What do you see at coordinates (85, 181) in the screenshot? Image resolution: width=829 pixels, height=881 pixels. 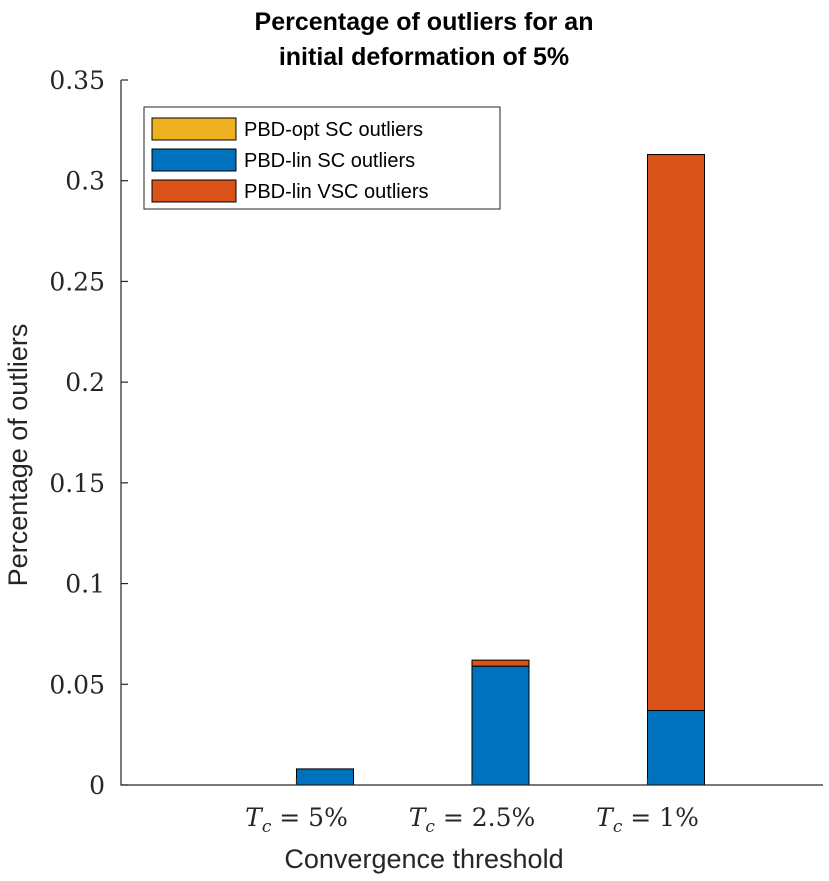 I see `y-tick-label: 0.3` at bounding box center [85, 181].